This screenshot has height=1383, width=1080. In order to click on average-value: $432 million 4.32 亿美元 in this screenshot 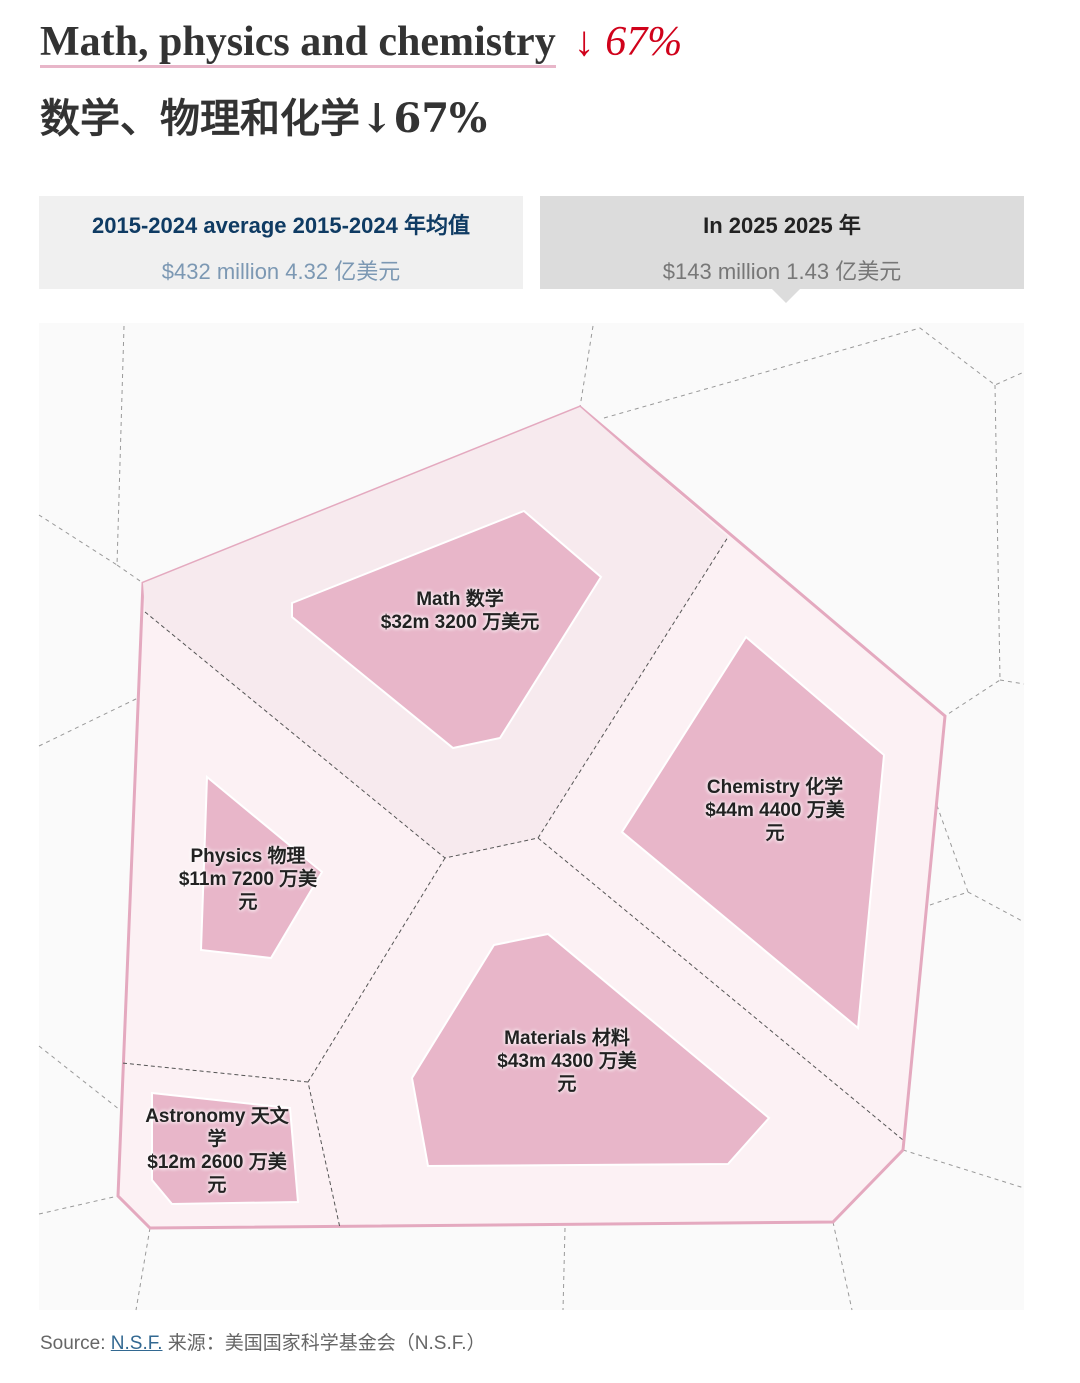, I will do `click(281, 271)`.